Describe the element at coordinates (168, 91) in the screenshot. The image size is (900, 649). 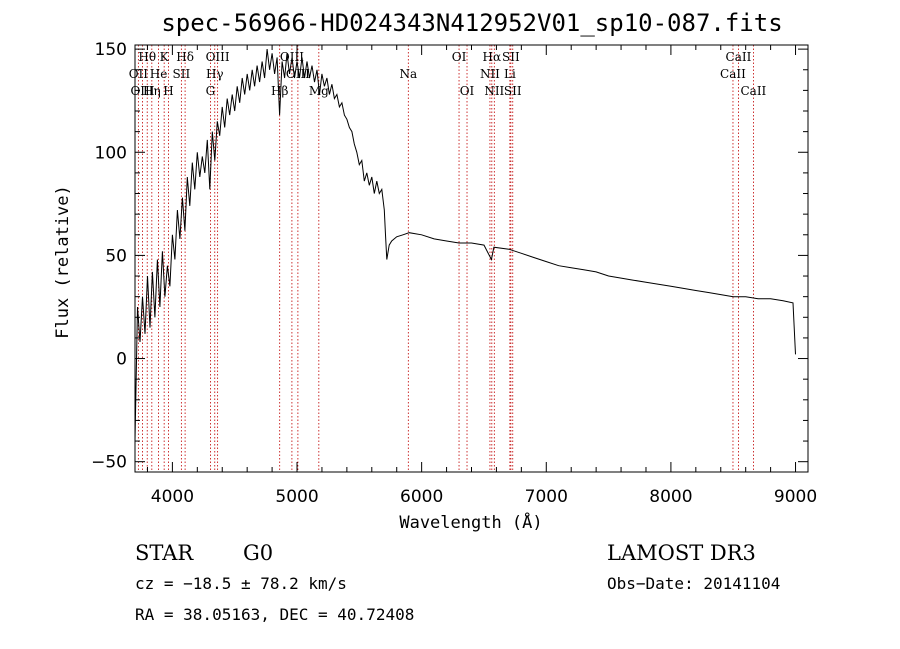
I see `line-label: H` at that location.